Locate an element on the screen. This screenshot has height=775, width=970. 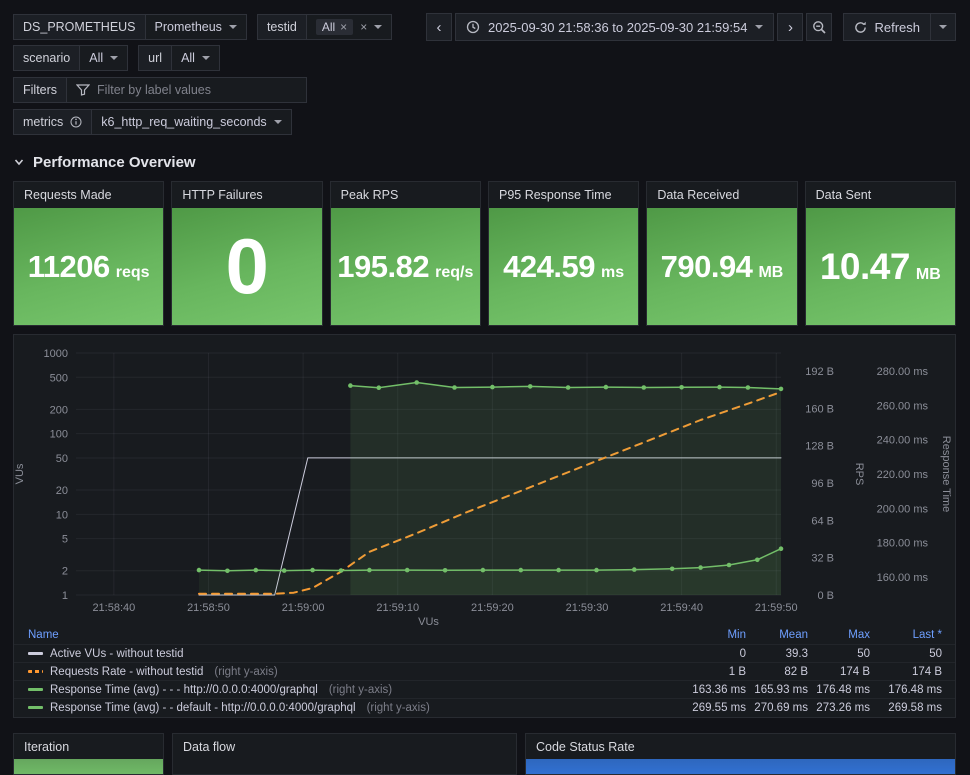
svg-text: 10 is located at coordinates (62, 515).